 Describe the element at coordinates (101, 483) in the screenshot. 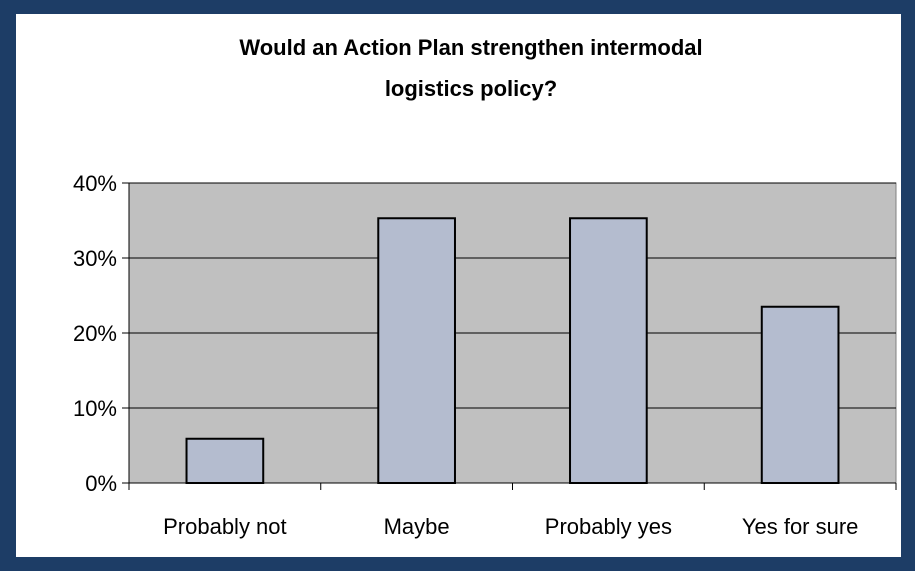

I see `y-tick-label-0: 0%` at that location.